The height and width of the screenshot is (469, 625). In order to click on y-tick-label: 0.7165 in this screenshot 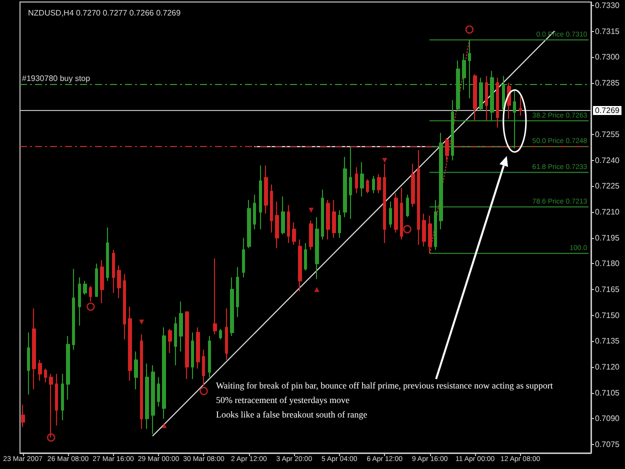, I will do `click(607, 289)`.